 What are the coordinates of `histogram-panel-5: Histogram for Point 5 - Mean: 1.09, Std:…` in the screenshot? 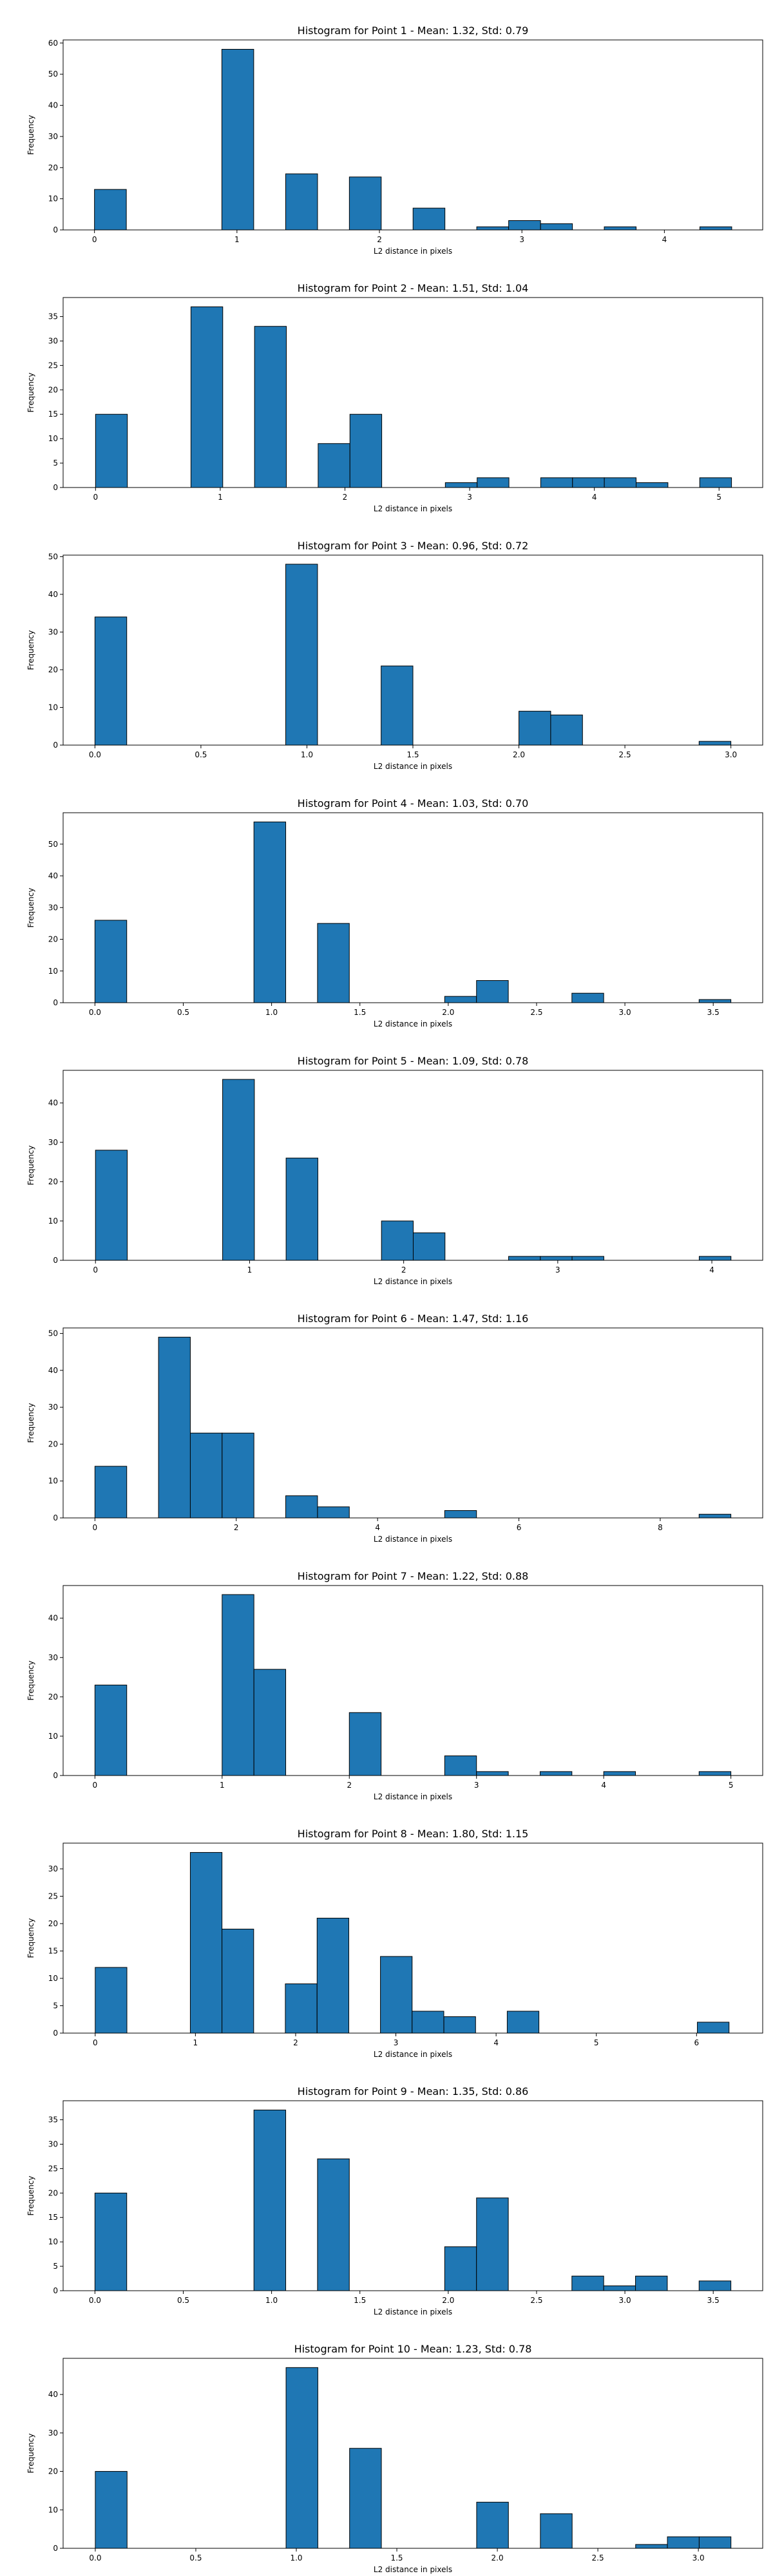 It's located at (395, 1170).